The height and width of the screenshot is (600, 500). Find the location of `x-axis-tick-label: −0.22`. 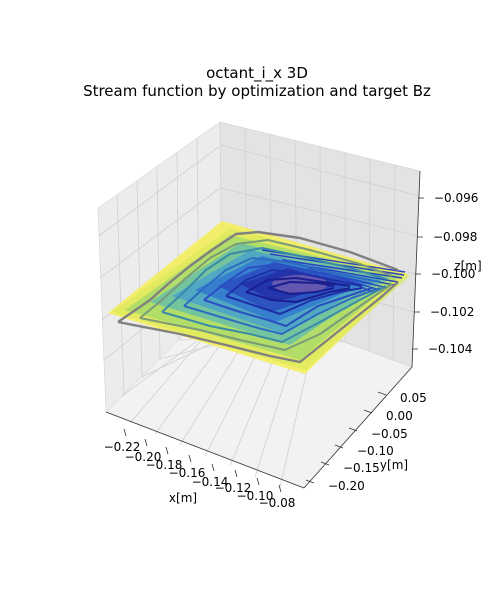

x-axis-tick-label: −0.22 is located at coordinates (122, 447).